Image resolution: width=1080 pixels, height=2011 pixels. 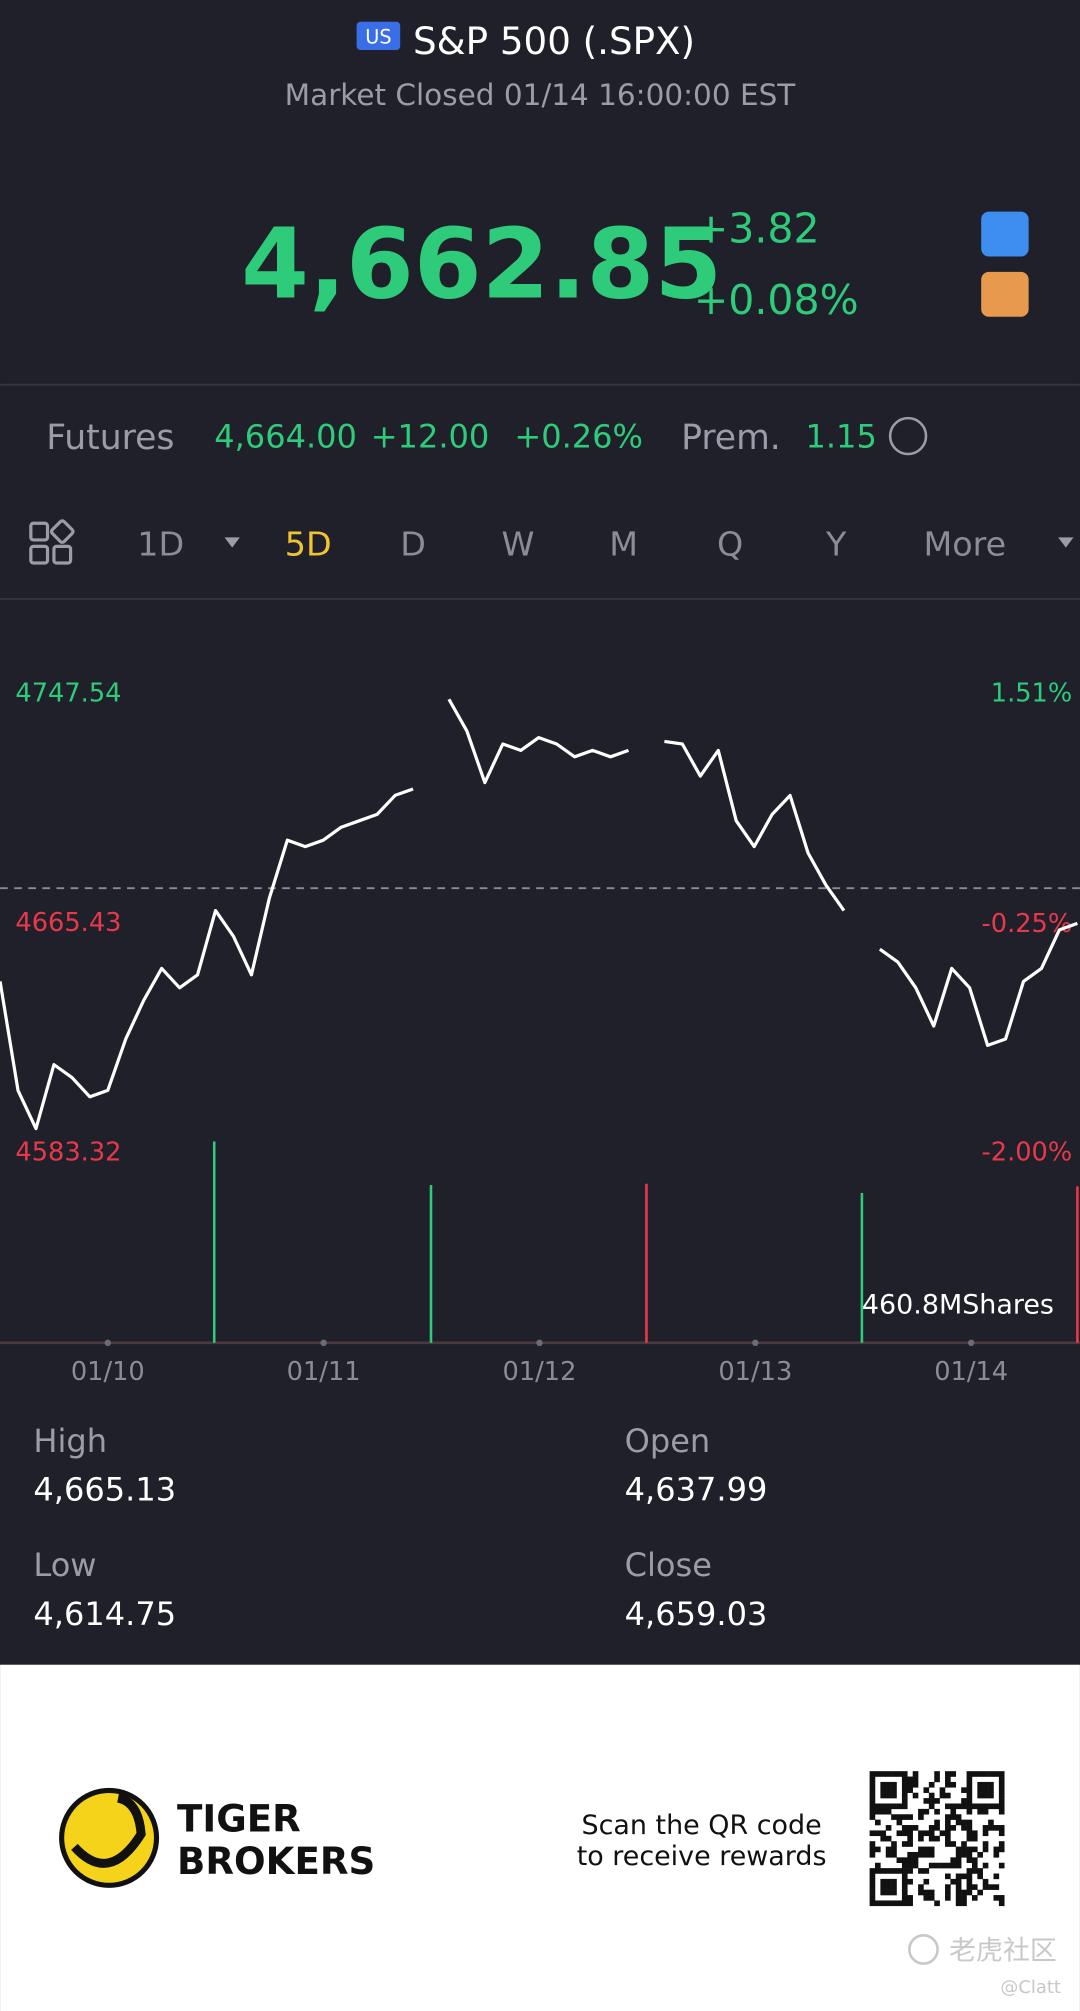 What do you see at coordinates (730, 543) in the screenshot?
I see `tab: Q` at bounding box center [730, 543].